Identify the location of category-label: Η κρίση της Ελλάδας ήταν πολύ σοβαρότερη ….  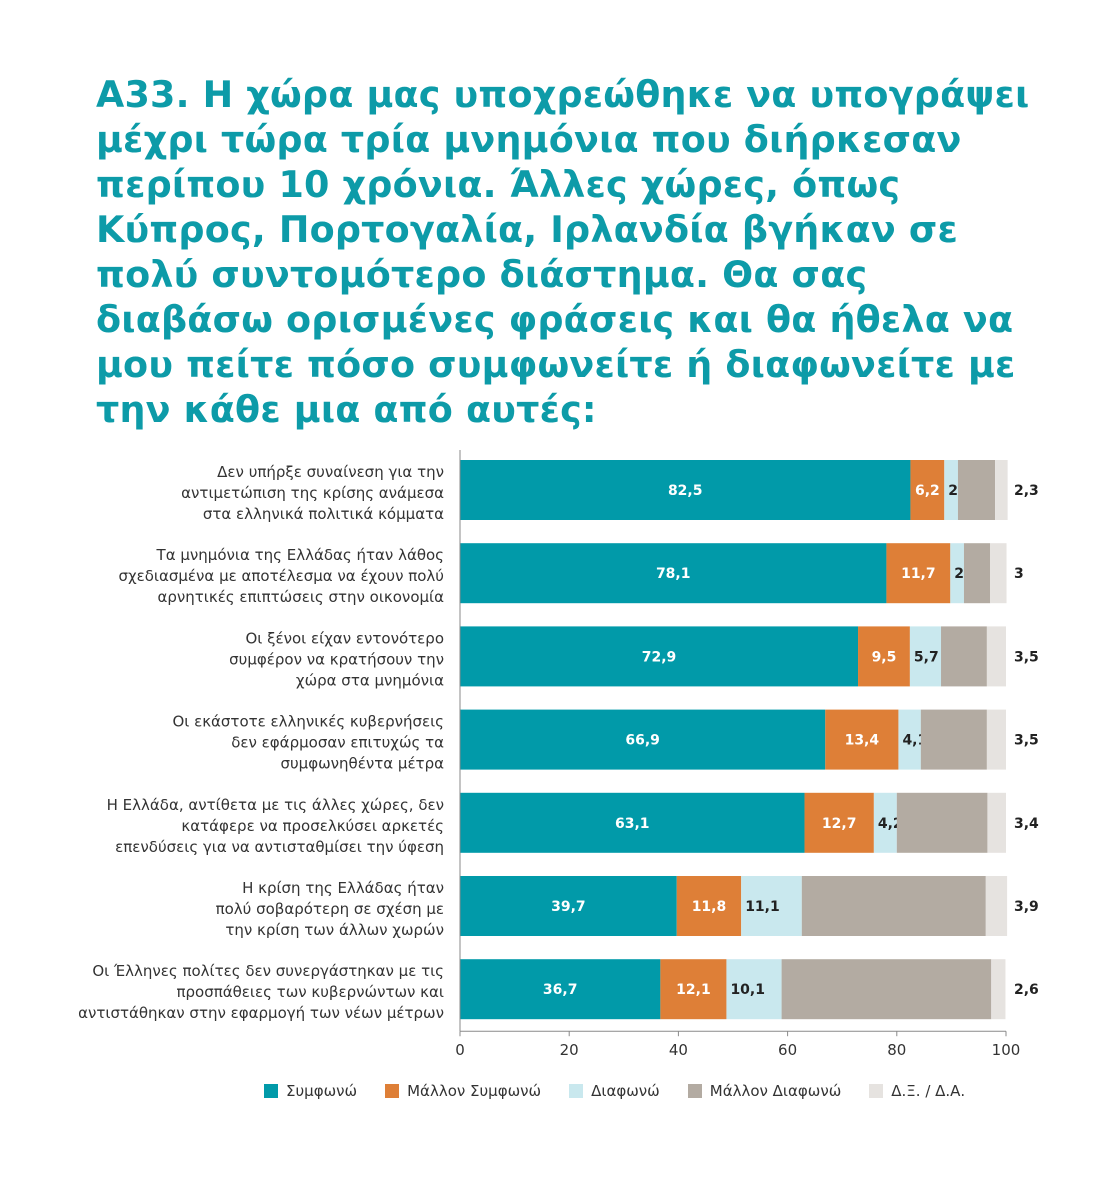
(330, 909).